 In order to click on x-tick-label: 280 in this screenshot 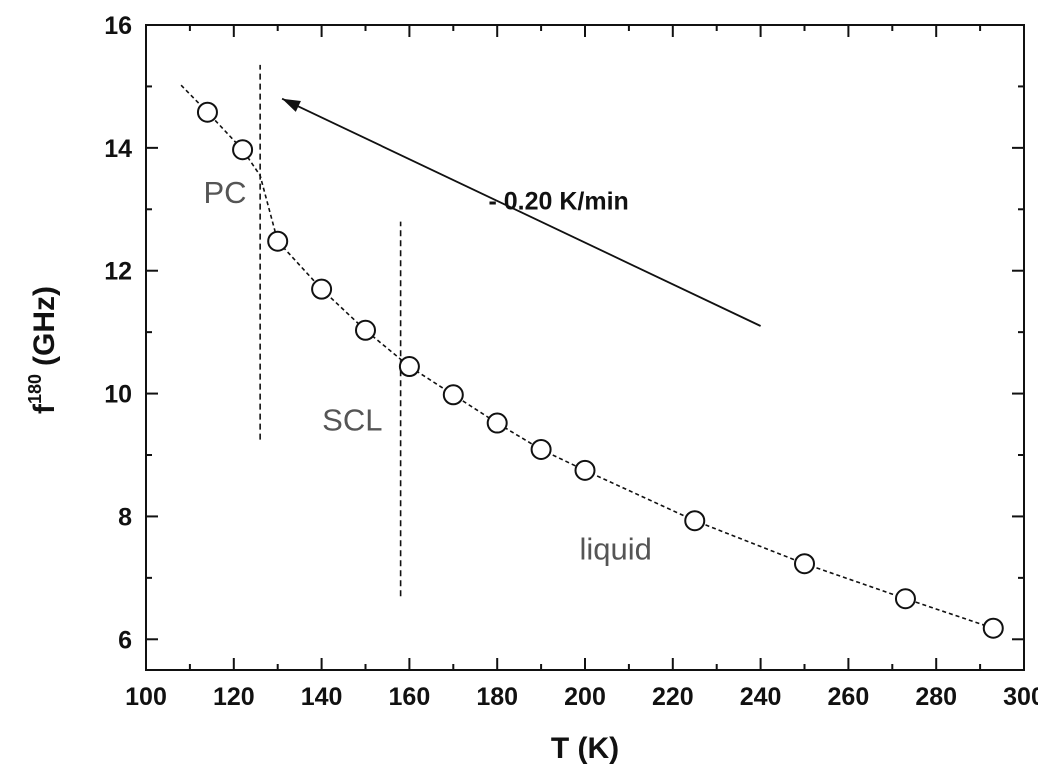, I will do `click(936, 697)`.